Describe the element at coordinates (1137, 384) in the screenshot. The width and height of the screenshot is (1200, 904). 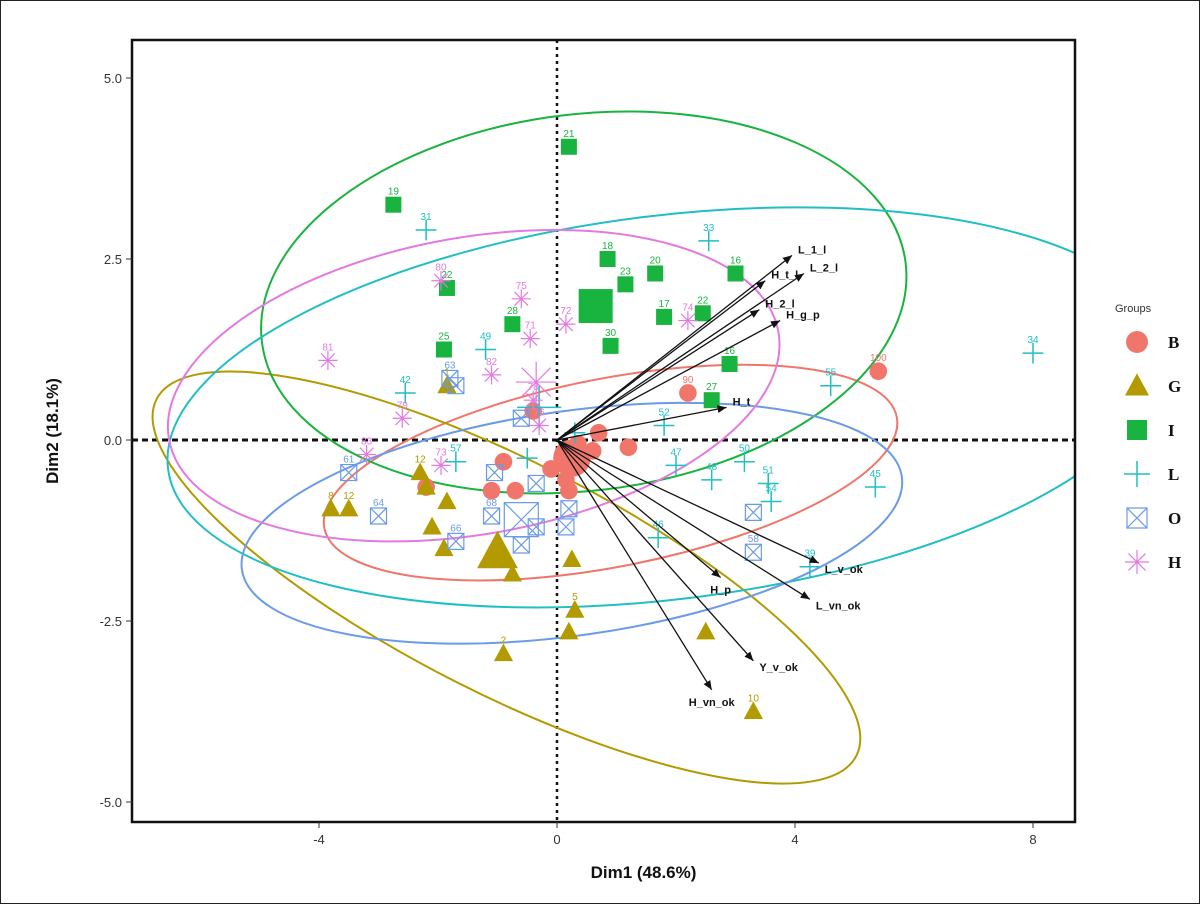
I see `legend-swatch-G` at that location.